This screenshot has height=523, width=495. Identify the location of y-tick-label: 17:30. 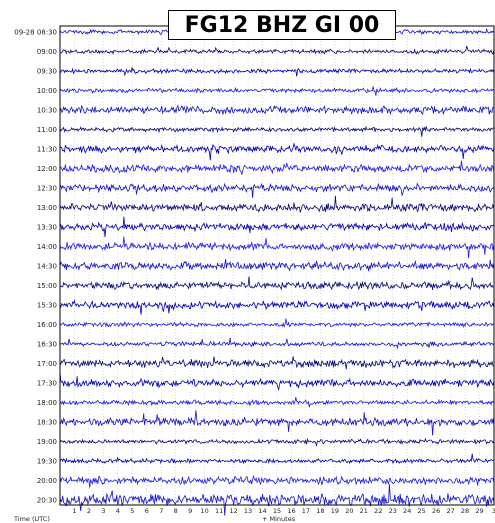
(47, 384).